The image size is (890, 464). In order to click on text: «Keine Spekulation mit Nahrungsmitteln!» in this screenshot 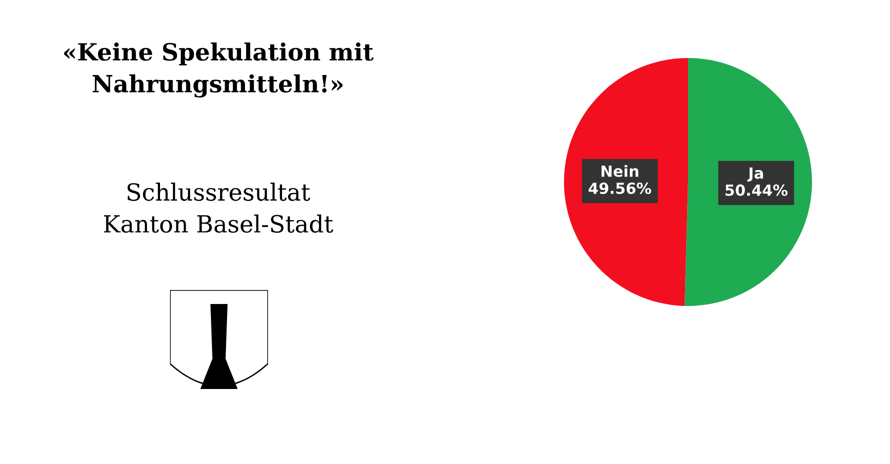, I will do `click(219, 70)`.